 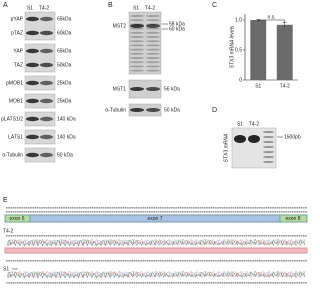 I want to click on panel-letter: D, so click(x=214, y=110).